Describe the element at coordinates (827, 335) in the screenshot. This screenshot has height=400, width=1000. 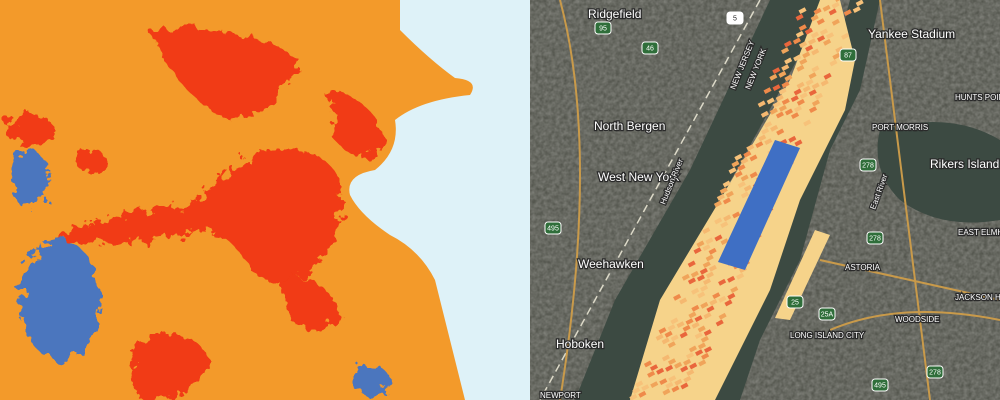
I see `place-label: LONG ISLAND CITY` at that location.